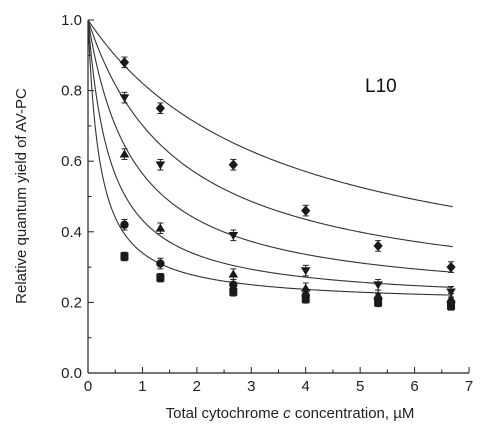 Image resolution: width=481 pixels, height=433 pixels. What do you see at coordinates (197, 386) in the screenshot?
I see `x-tick-label: 2` at bounding box center [197, 386].